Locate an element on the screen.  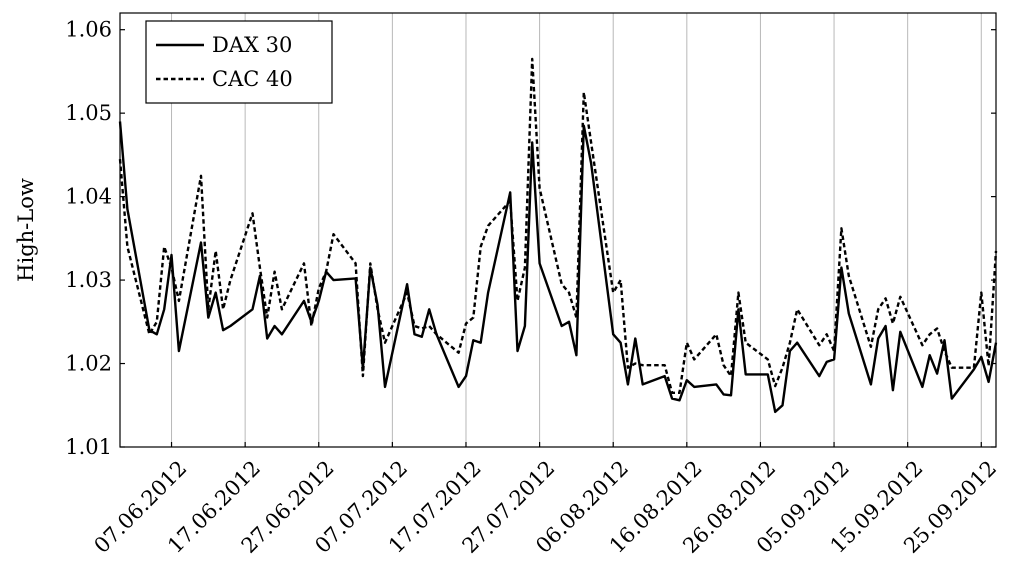
legend: DAX 30 CAC 40 is located at coordinates (239, 62).